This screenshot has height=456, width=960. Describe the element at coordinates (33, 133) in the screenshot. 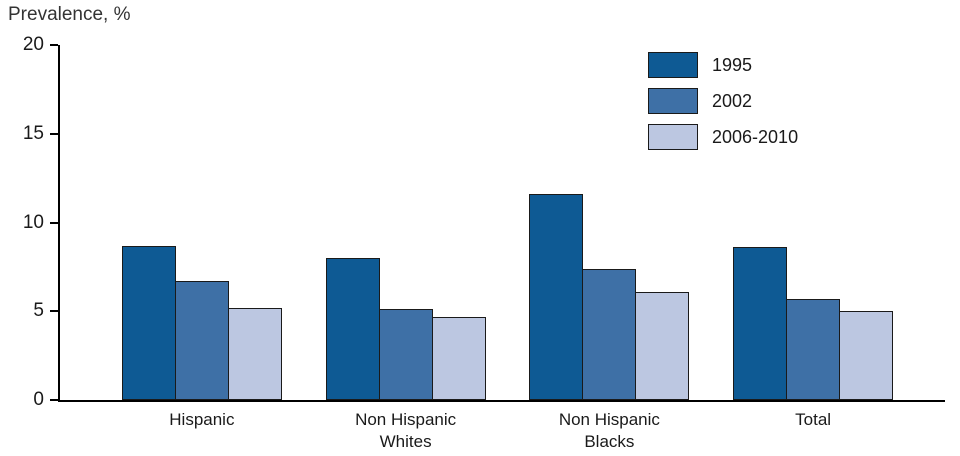

I see `y-axis-tick-label: 15` at that location.